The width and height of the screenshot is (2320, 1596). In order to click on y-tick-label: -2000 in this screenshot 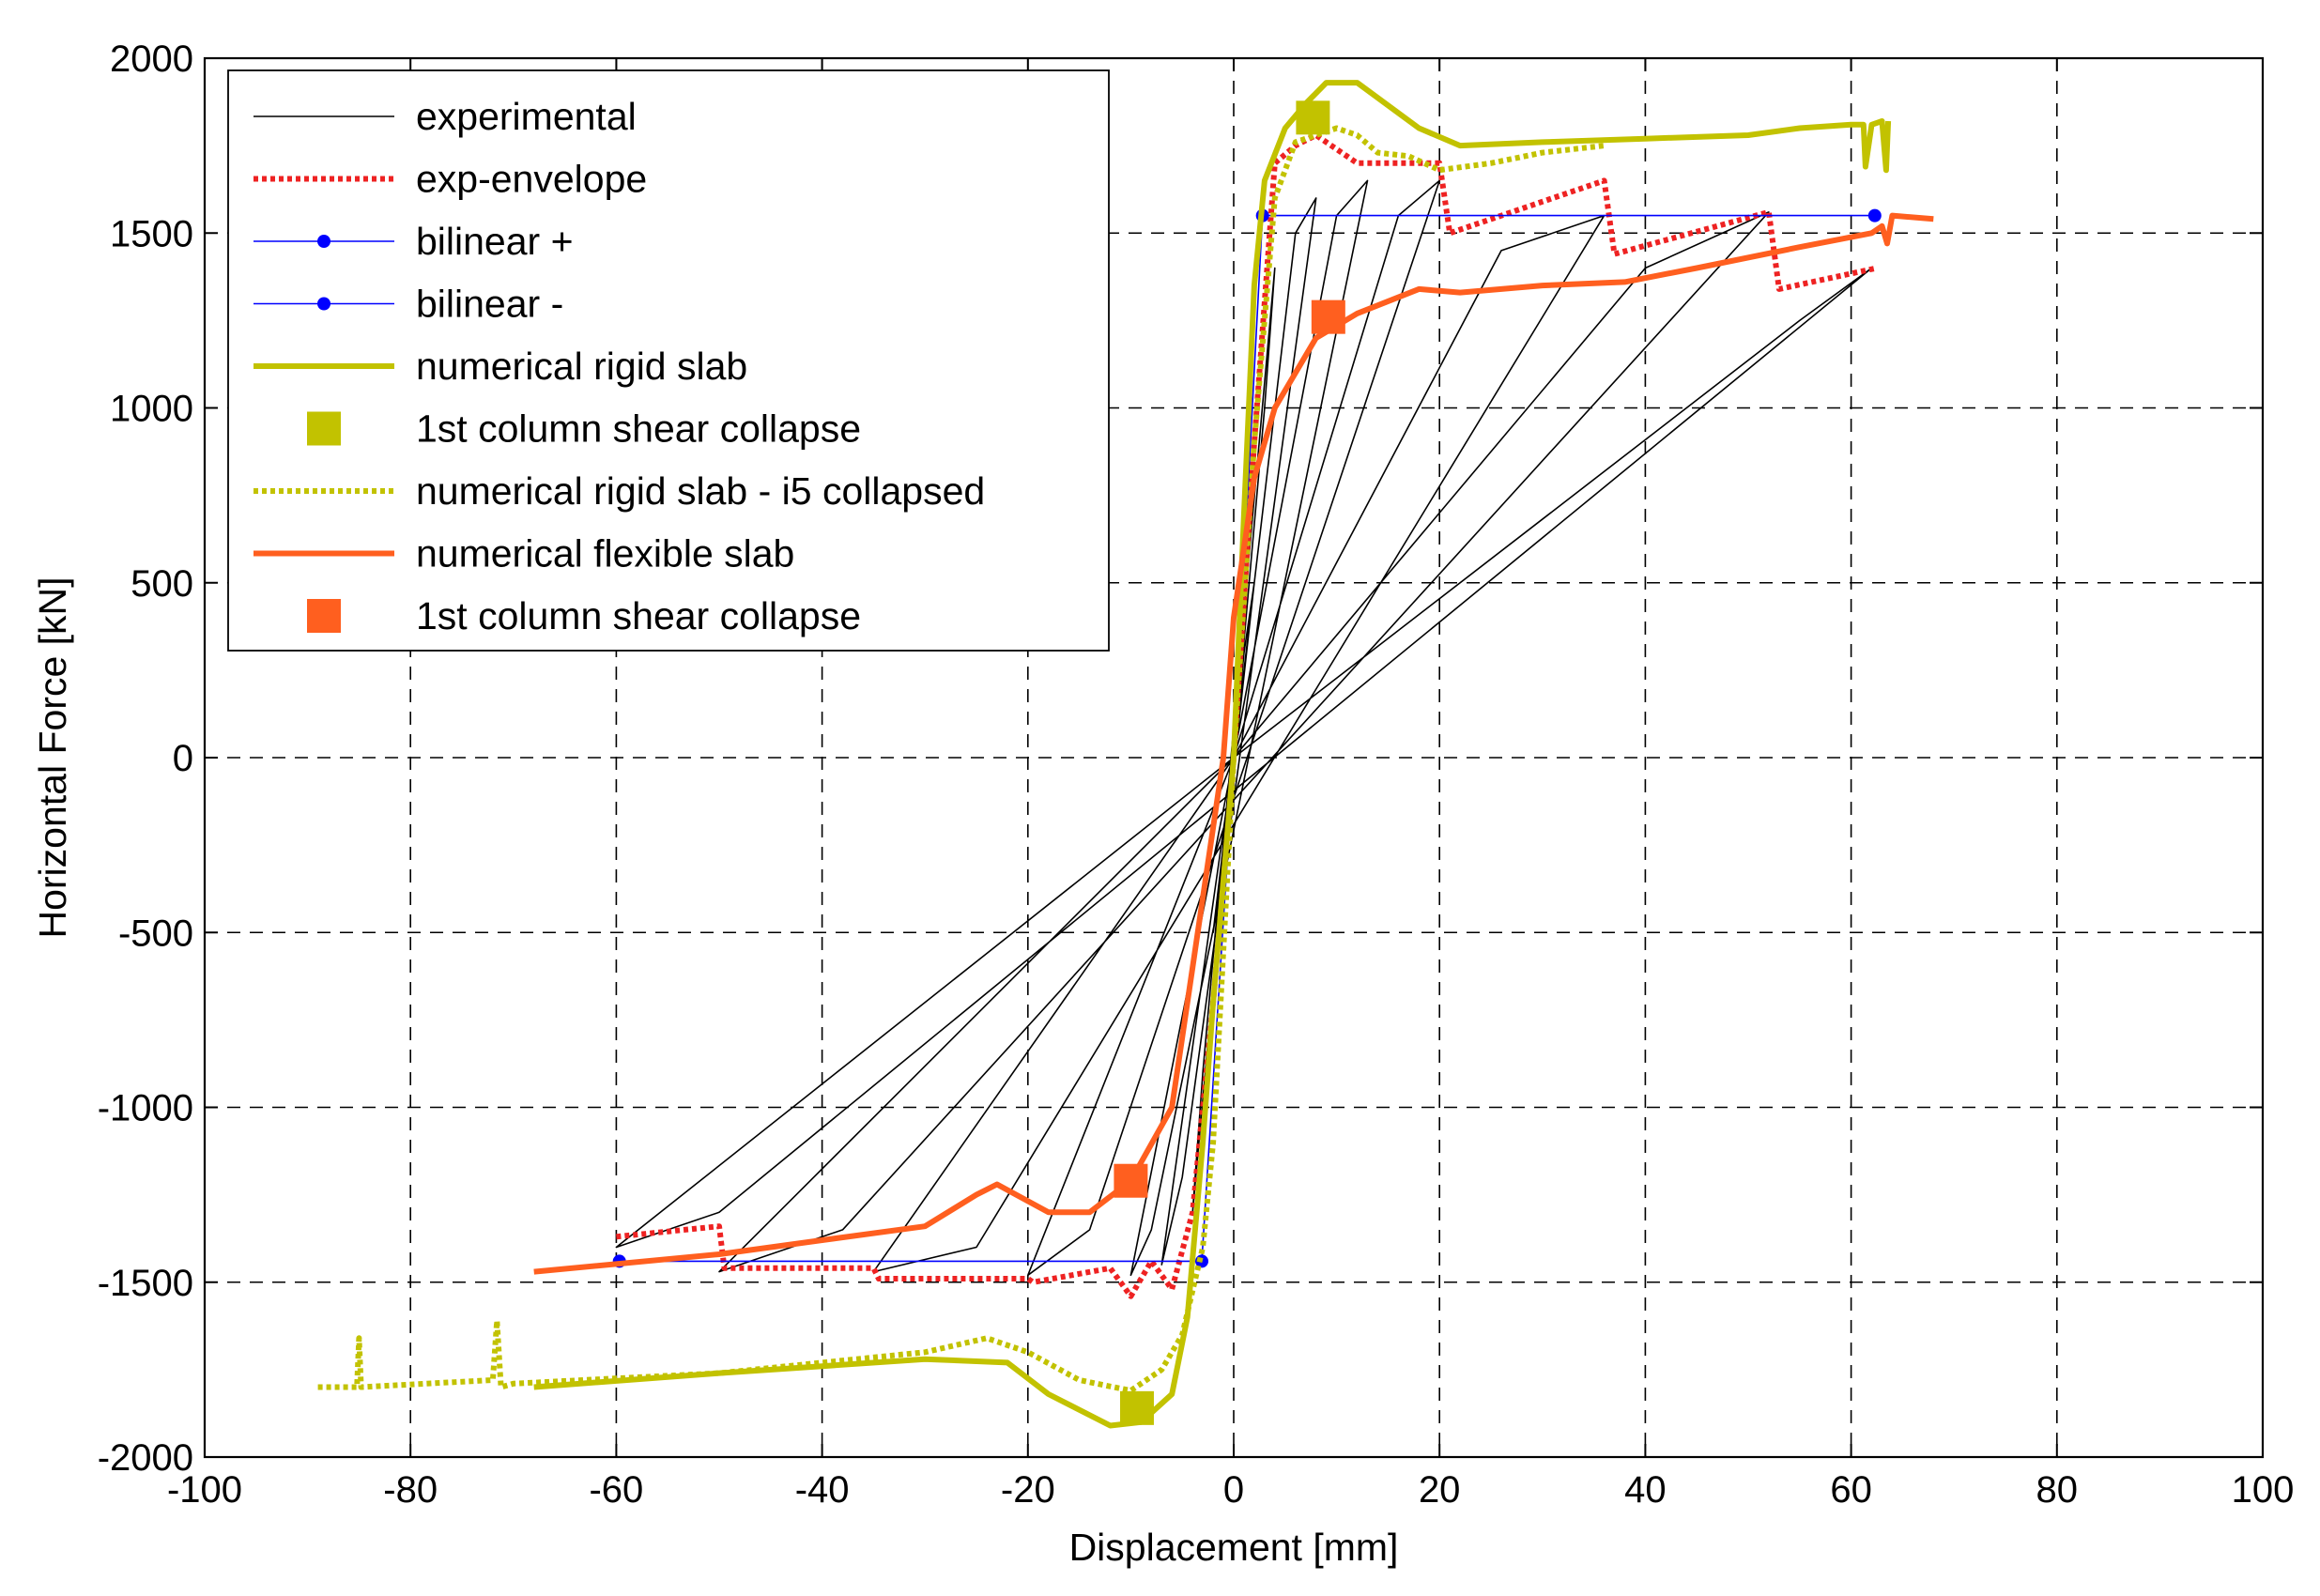, I will do `click(145, 1458)`.